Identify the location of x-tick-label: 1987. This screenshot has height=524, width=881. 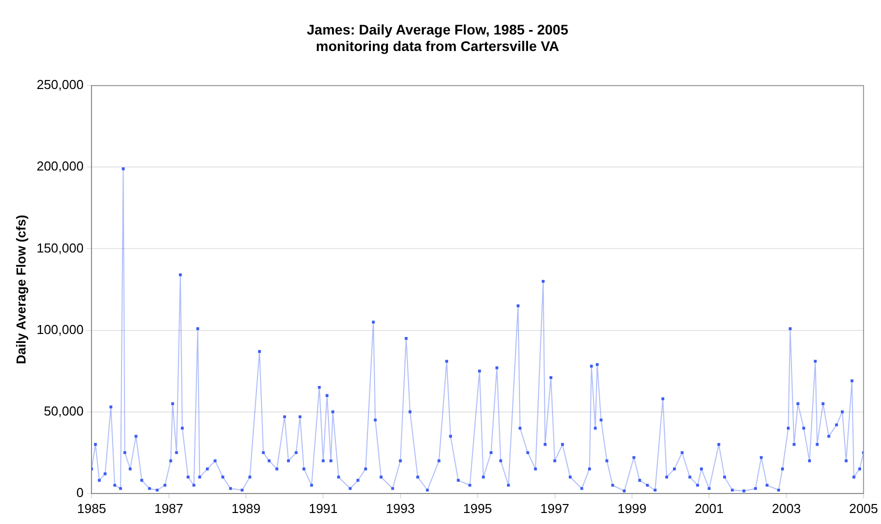
(169, 508).